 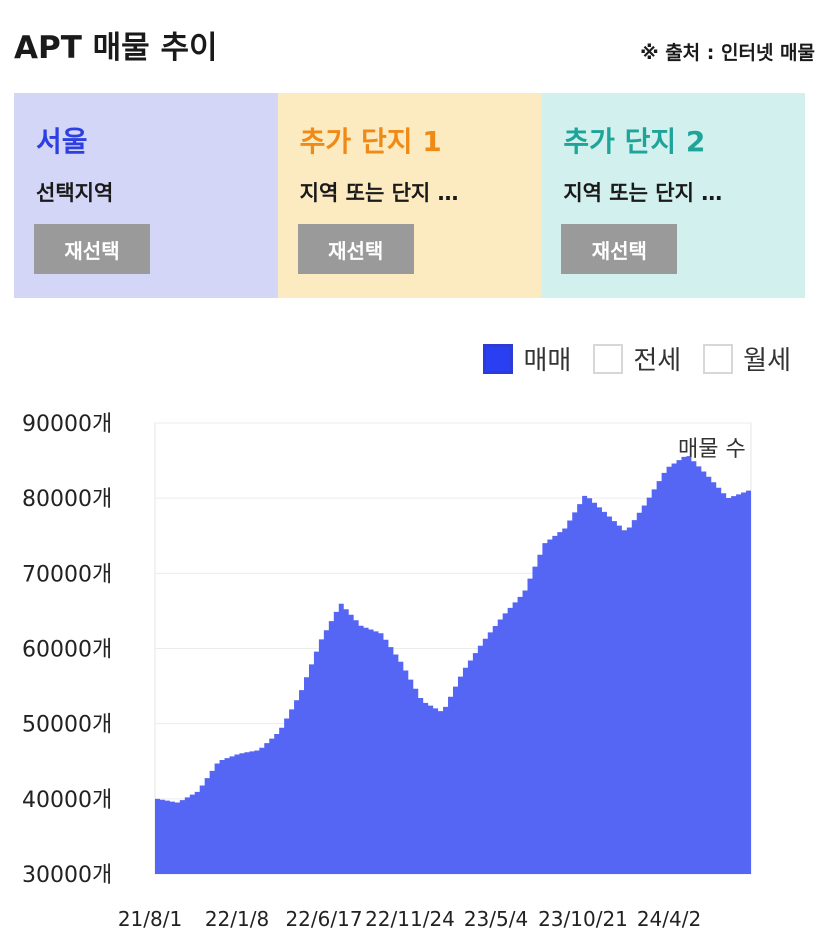 I want to click on series-label: 매물 수, so click(x=712, y=449).